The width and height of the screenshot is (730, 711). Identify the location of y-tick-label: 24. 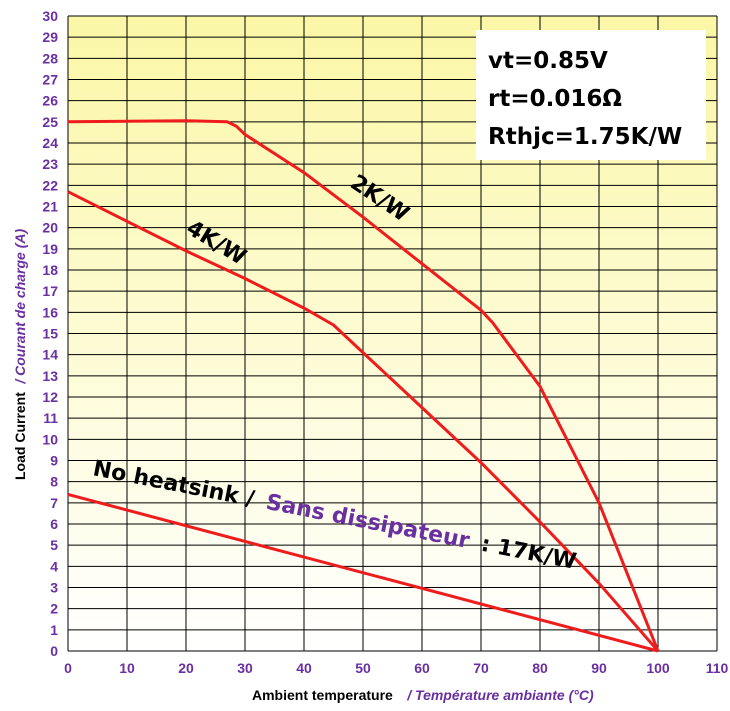
(50, 143).